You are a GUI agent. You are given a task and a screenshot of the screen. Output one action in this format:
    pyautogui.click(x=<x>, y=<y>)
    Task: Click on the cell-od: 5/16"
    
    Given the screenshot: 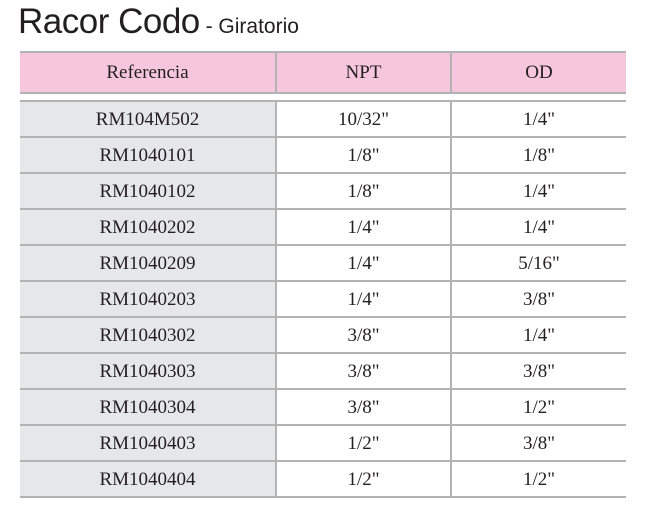 What is the action you would take?
    pyautogui.click(x=538, y=263)
    